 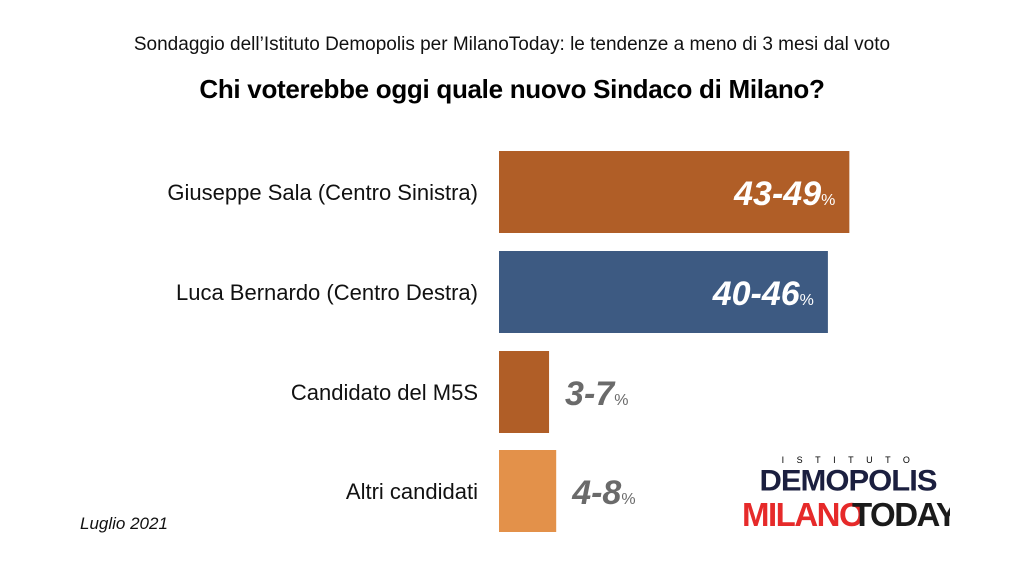 What do you see at coordinates (852, 460) in the screenshot?
I see `demopolis-logo-top: ISTITUTO` at bounding box center [852, 460].